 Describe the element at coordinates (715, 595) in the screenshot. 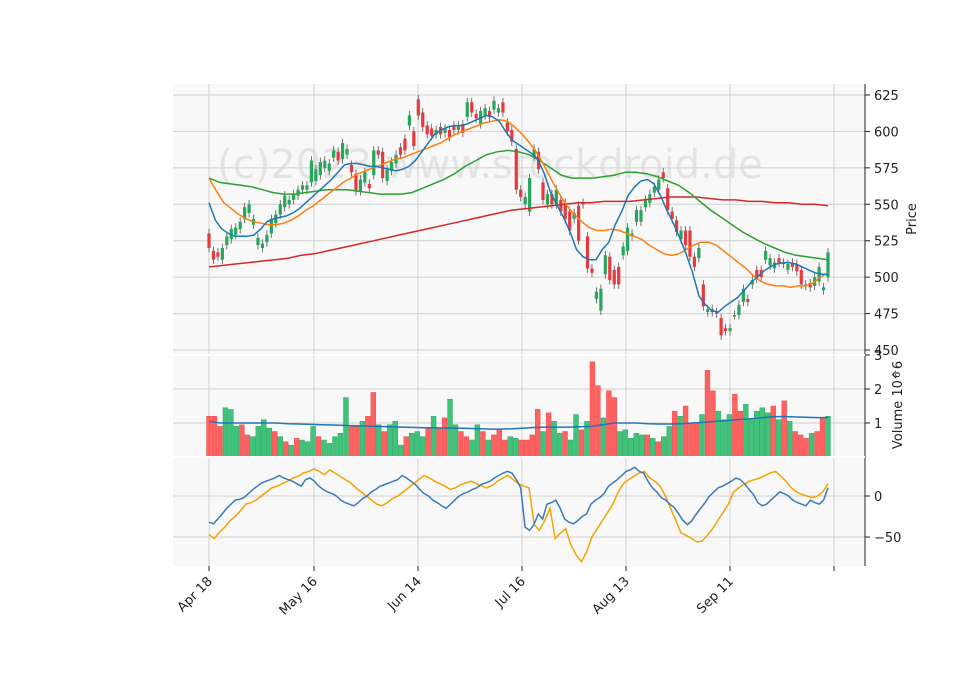

I see `x-tick-label: Sep 11` at that location.